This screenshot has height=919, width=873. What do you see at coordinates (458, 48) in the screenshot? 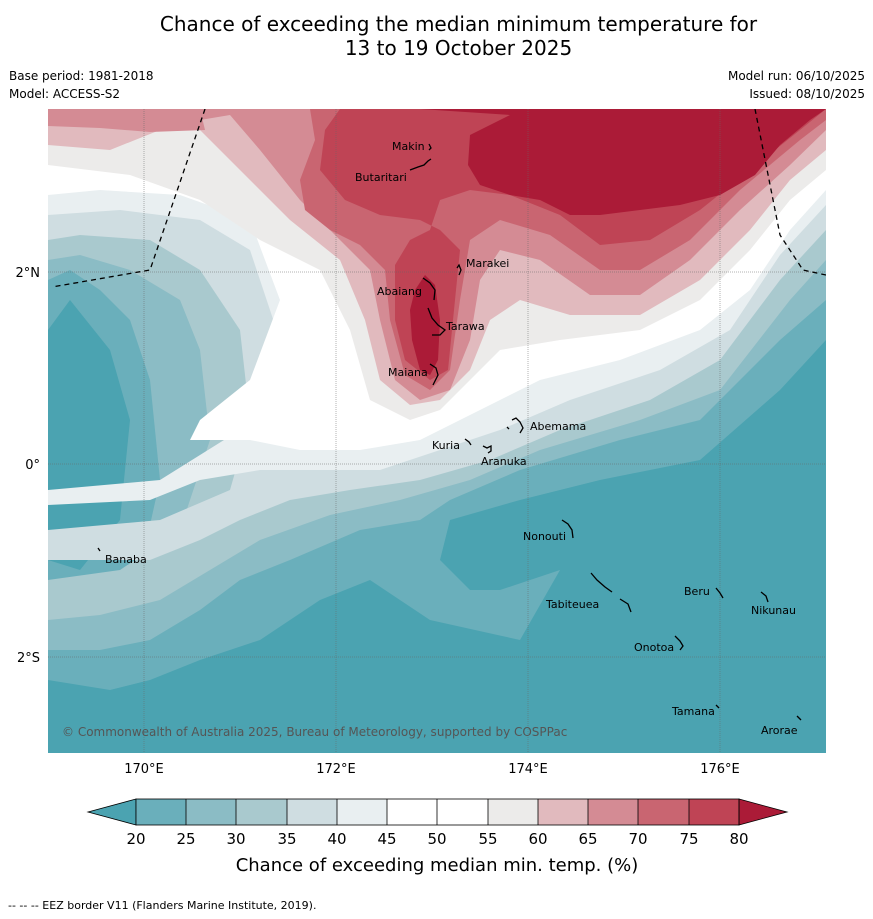
I see `title-line-2: 13 to 19 October 2025` at bounding box center [458, 48].